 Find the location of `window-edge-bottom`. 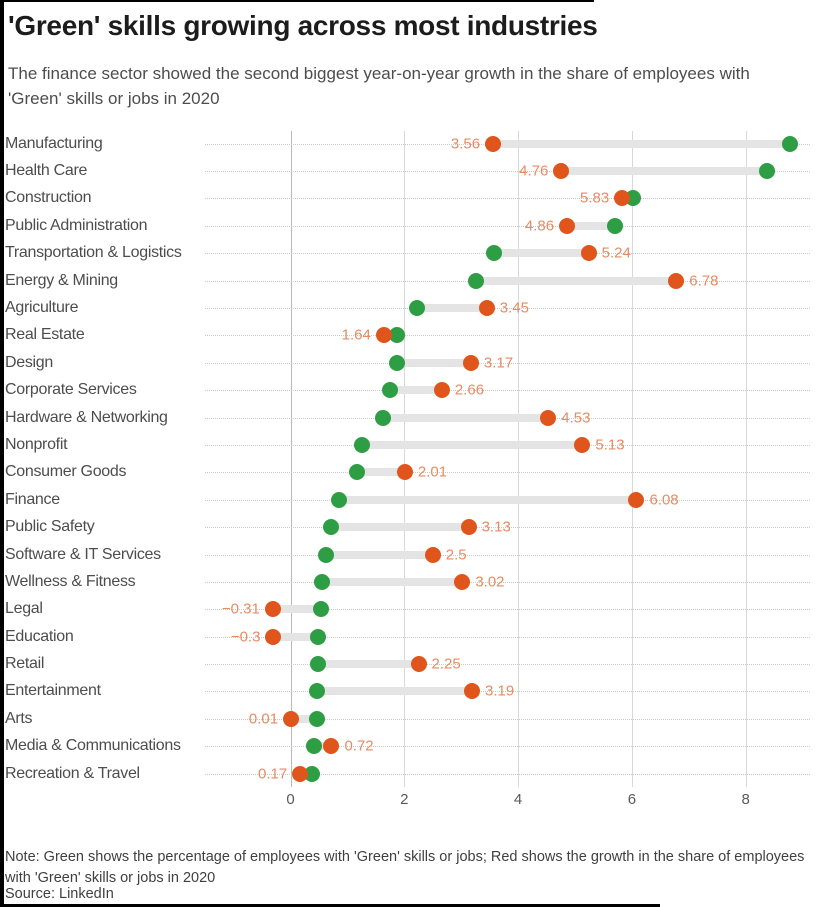

window-edge-bottom is located at coordinates (330, 905).